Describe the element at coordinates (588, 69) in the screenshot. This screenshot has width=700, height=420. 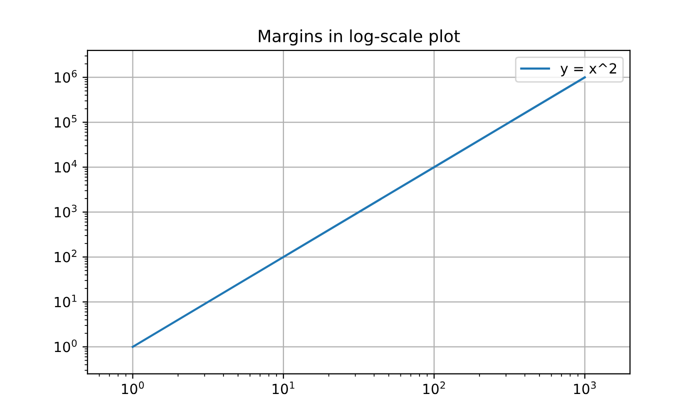
I see `legend-label: y = x^2` at that location.